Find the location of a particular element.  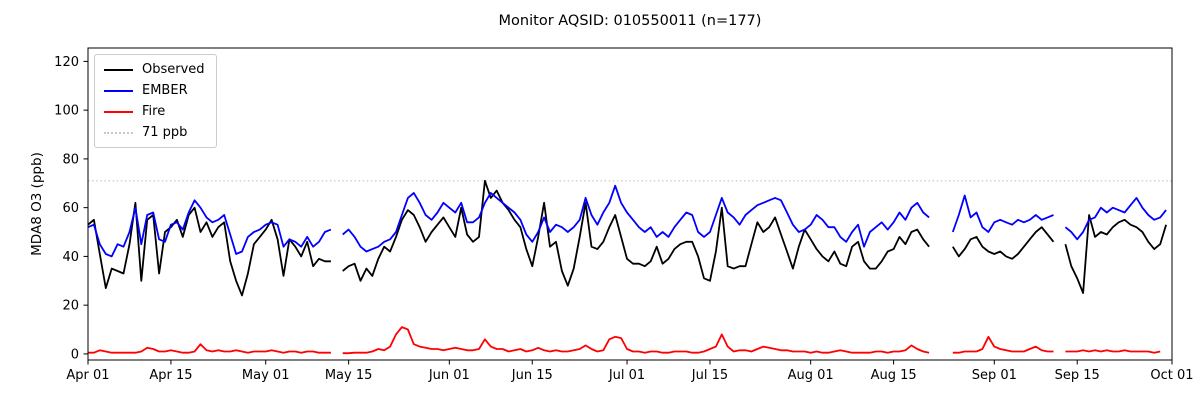

x-tick-label: Jun 15 is located at coordinates (532, 375).